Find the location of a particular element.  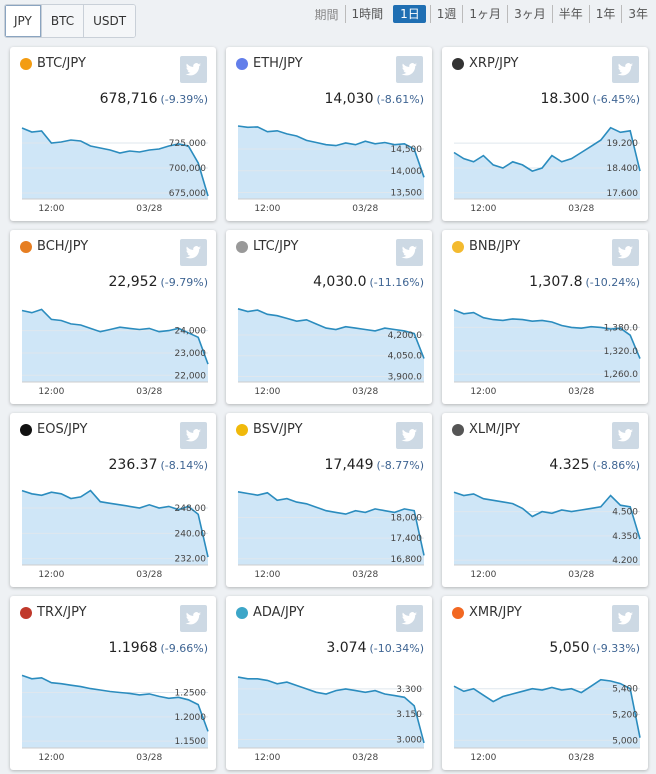

price: 678,716 is located at coordinates (128, 99).